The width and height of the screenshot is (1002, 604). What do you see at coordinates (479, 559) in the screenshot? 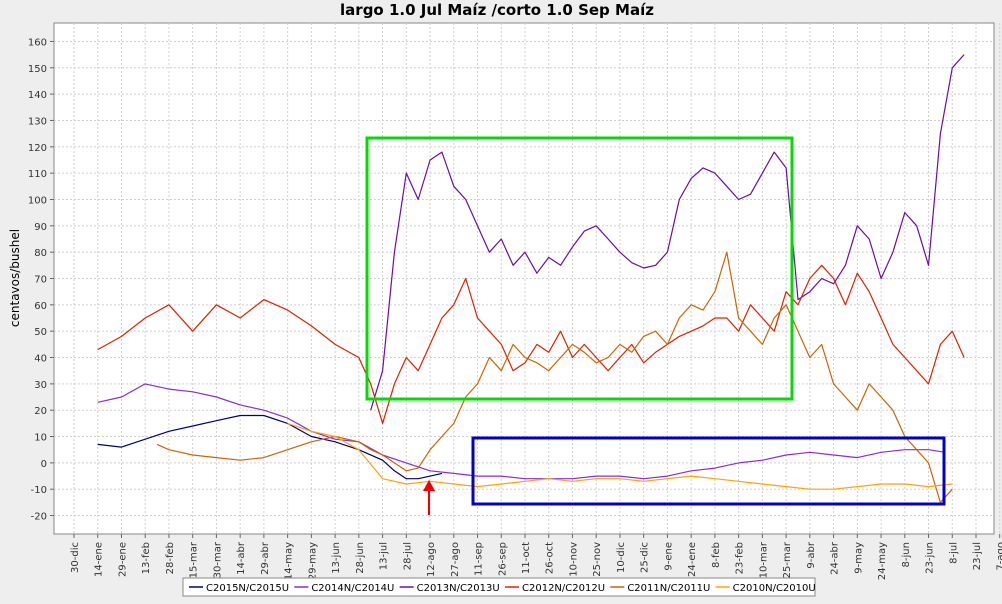
I see `x-tick-label: 11-sep` at bounding box center [479, 559].